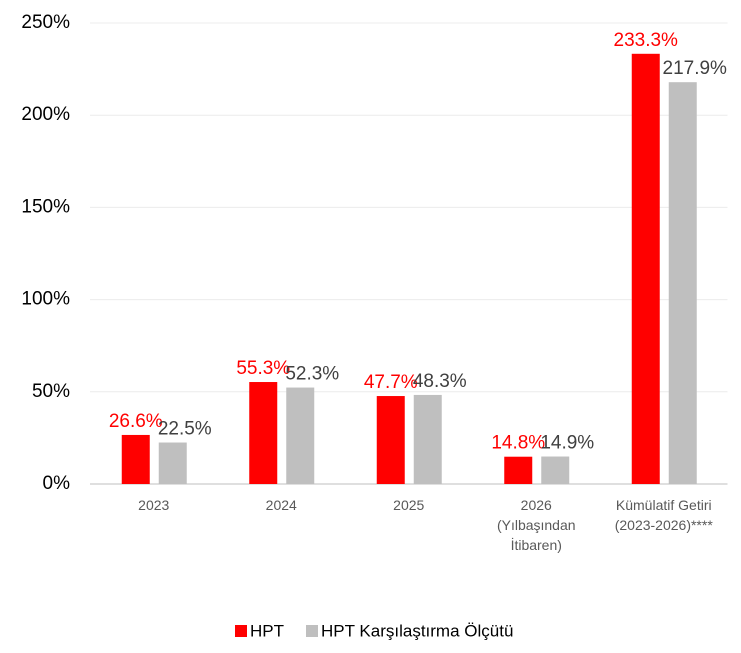  Describe the element at coordinates (567, 443) in the screenshot. I see `data-label: 14.9%` at that location.